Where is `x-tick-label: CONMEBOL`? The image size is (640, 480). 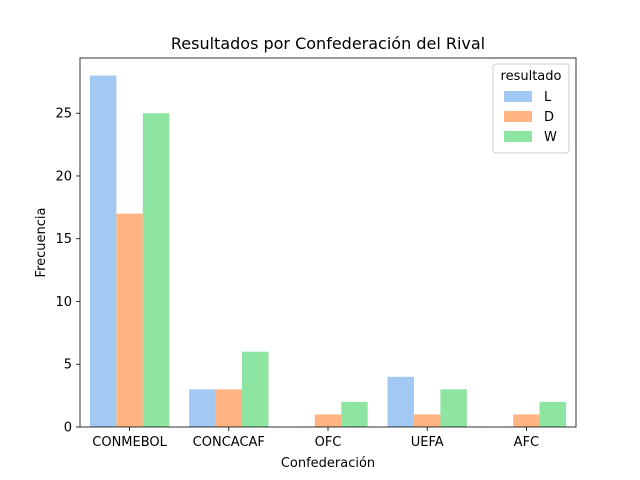
x-tick-label: CONMEBOL is located at coordinates (129, 442).